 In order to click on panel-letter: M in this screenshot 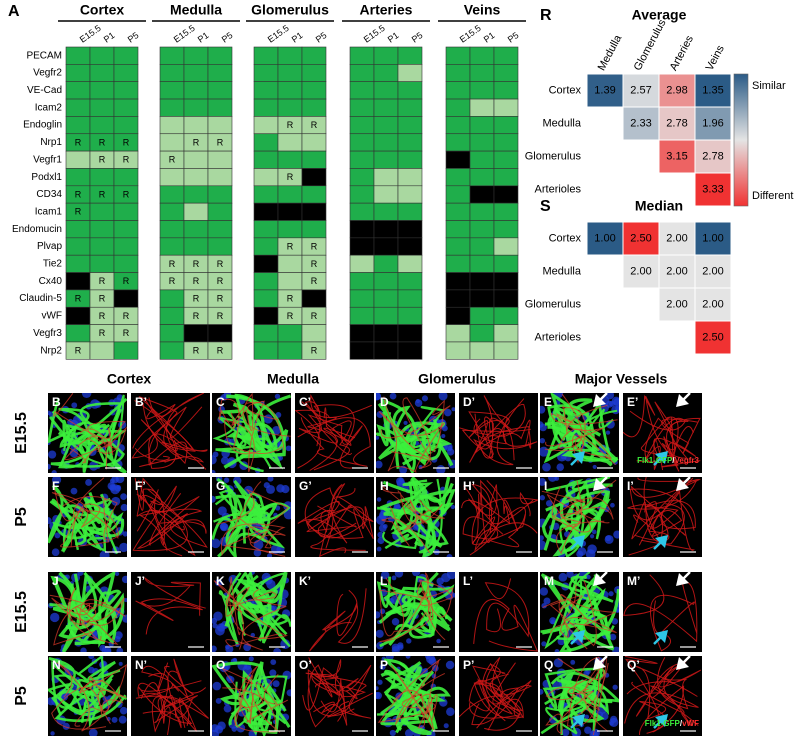, I will do `click(549, 581)`.